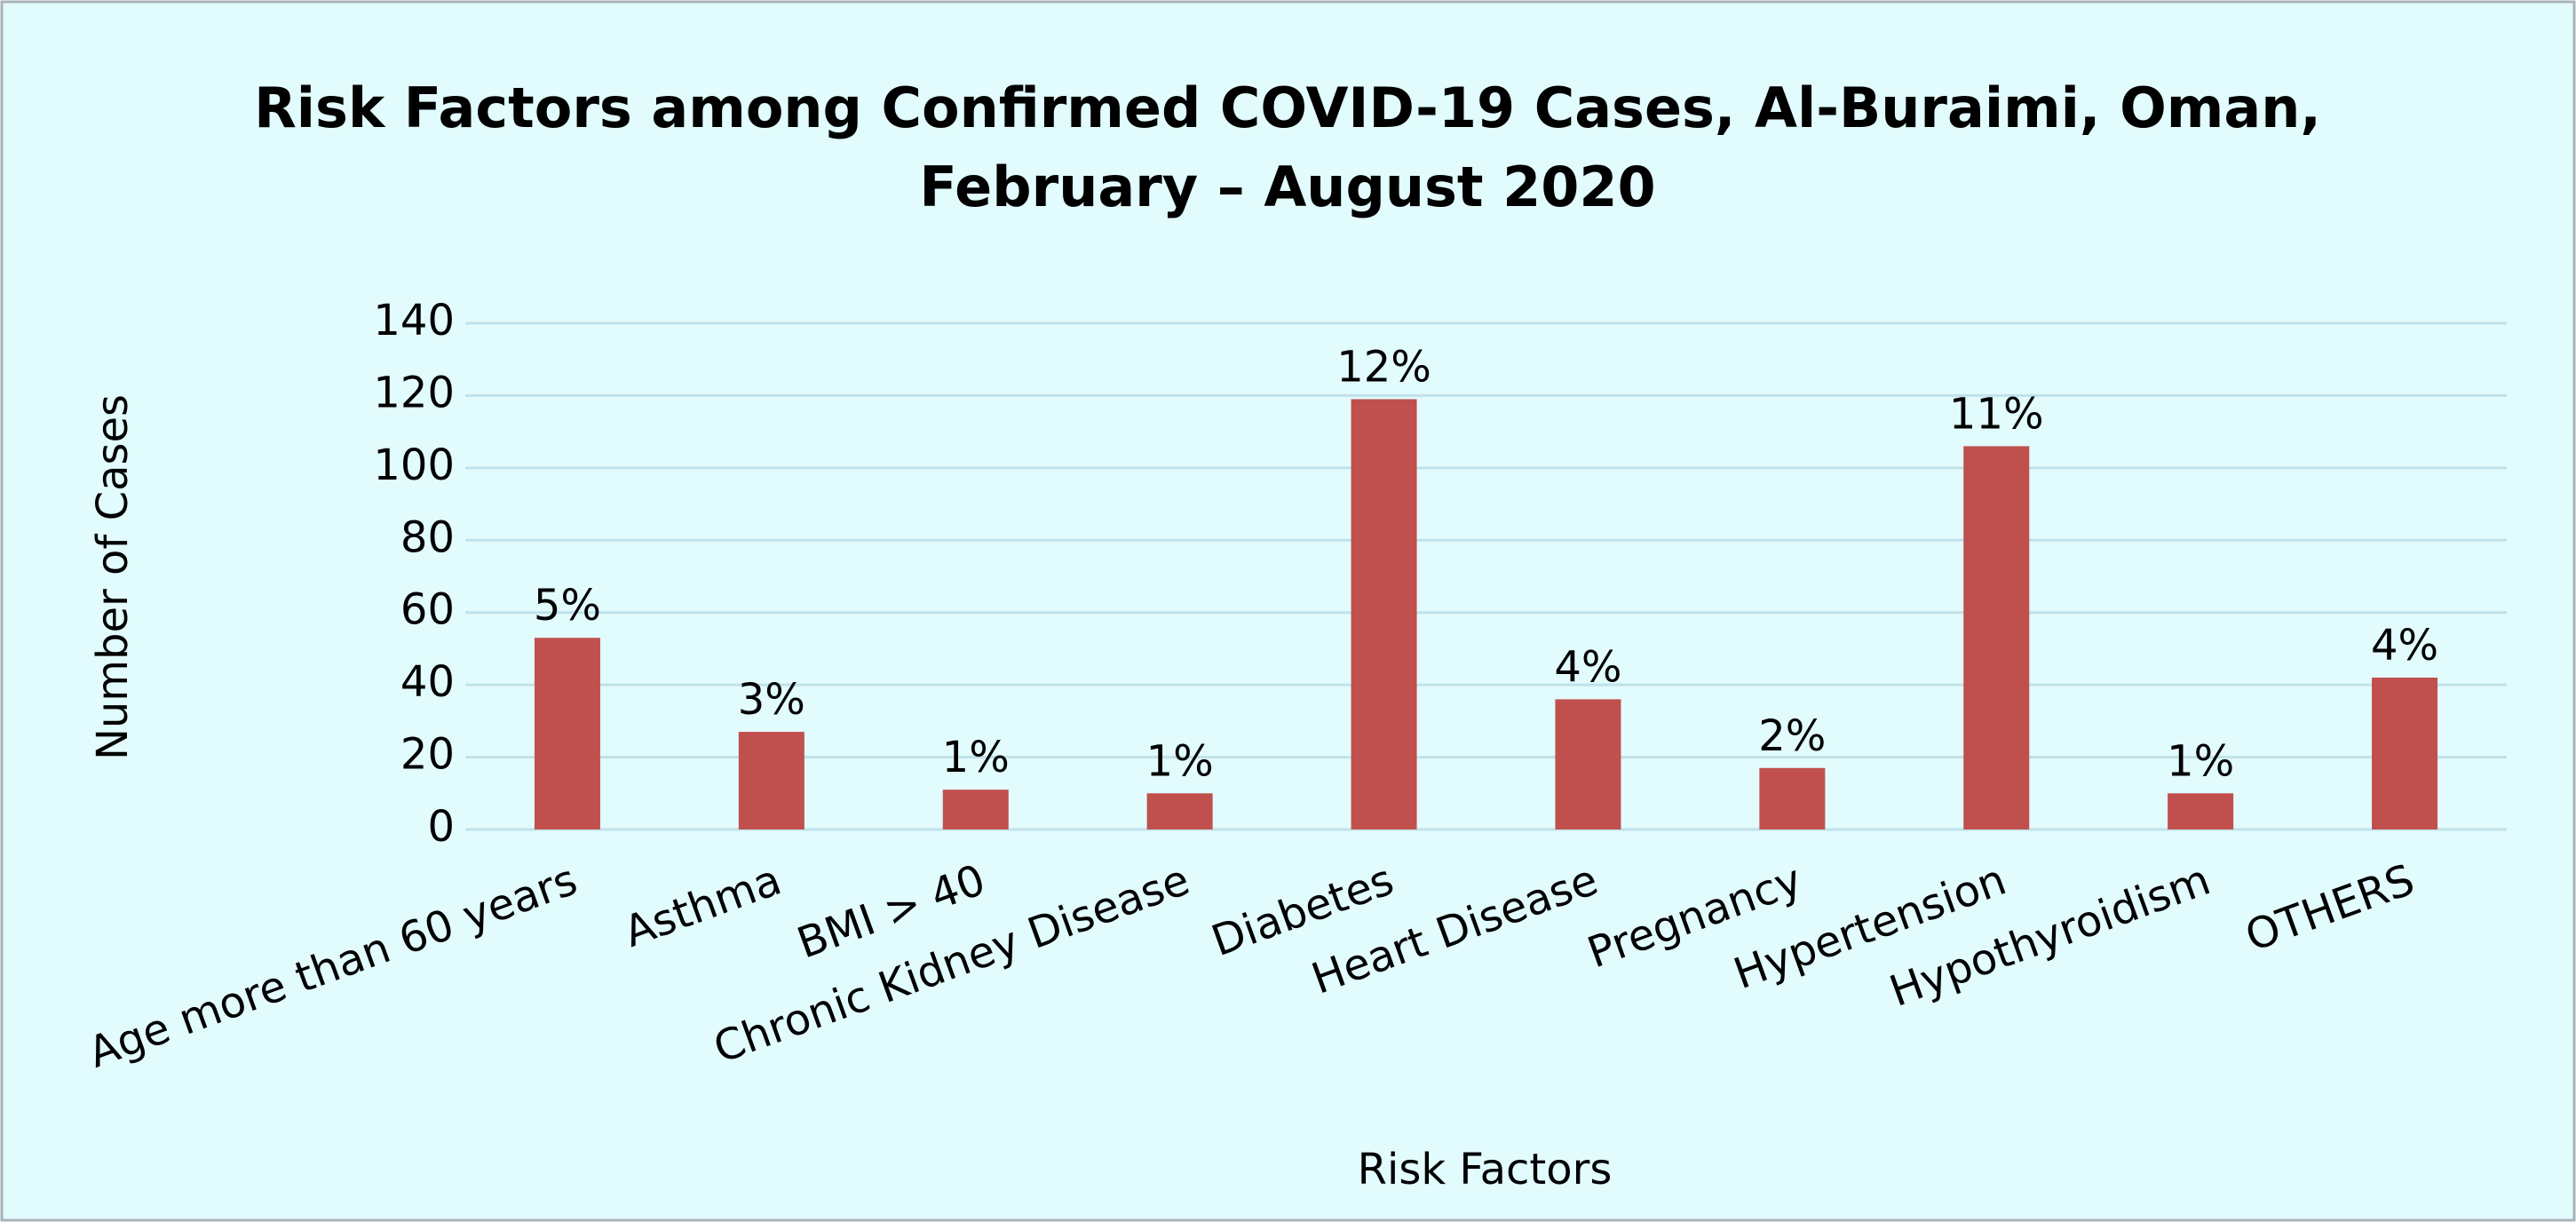 Image resolution: width=2576 pixels, height=1222 pixels. Describe the element at coordinates (567, 606) in the screenshot. I see `data-label: 5%` at that location.